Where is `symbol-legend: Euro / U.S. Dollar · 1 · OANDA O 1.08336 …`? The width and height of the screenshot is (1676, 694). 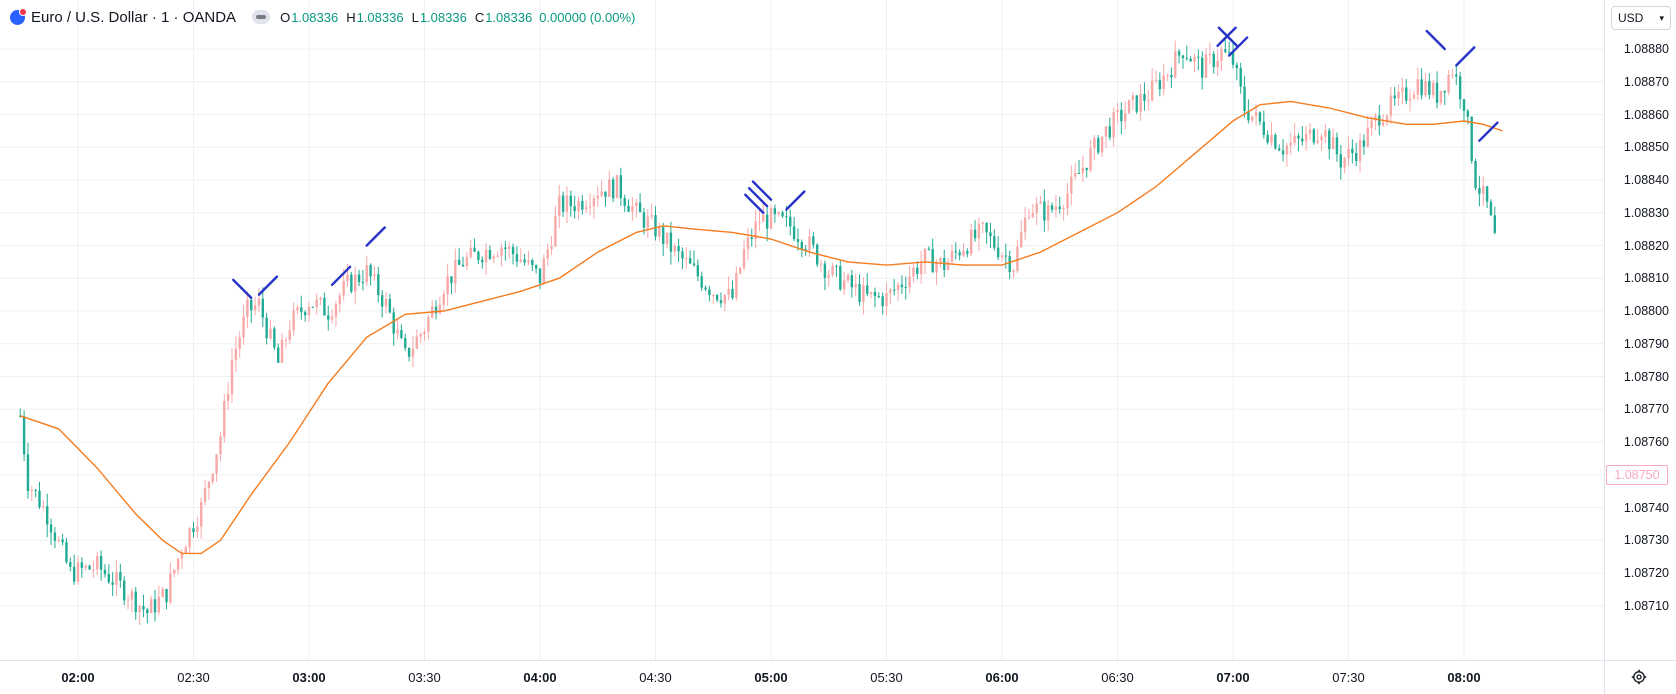
symbol-legend: Euro / U.S. Dollar · 1 · OANDA O 1.08336 … is located at coordinates (322, 17).